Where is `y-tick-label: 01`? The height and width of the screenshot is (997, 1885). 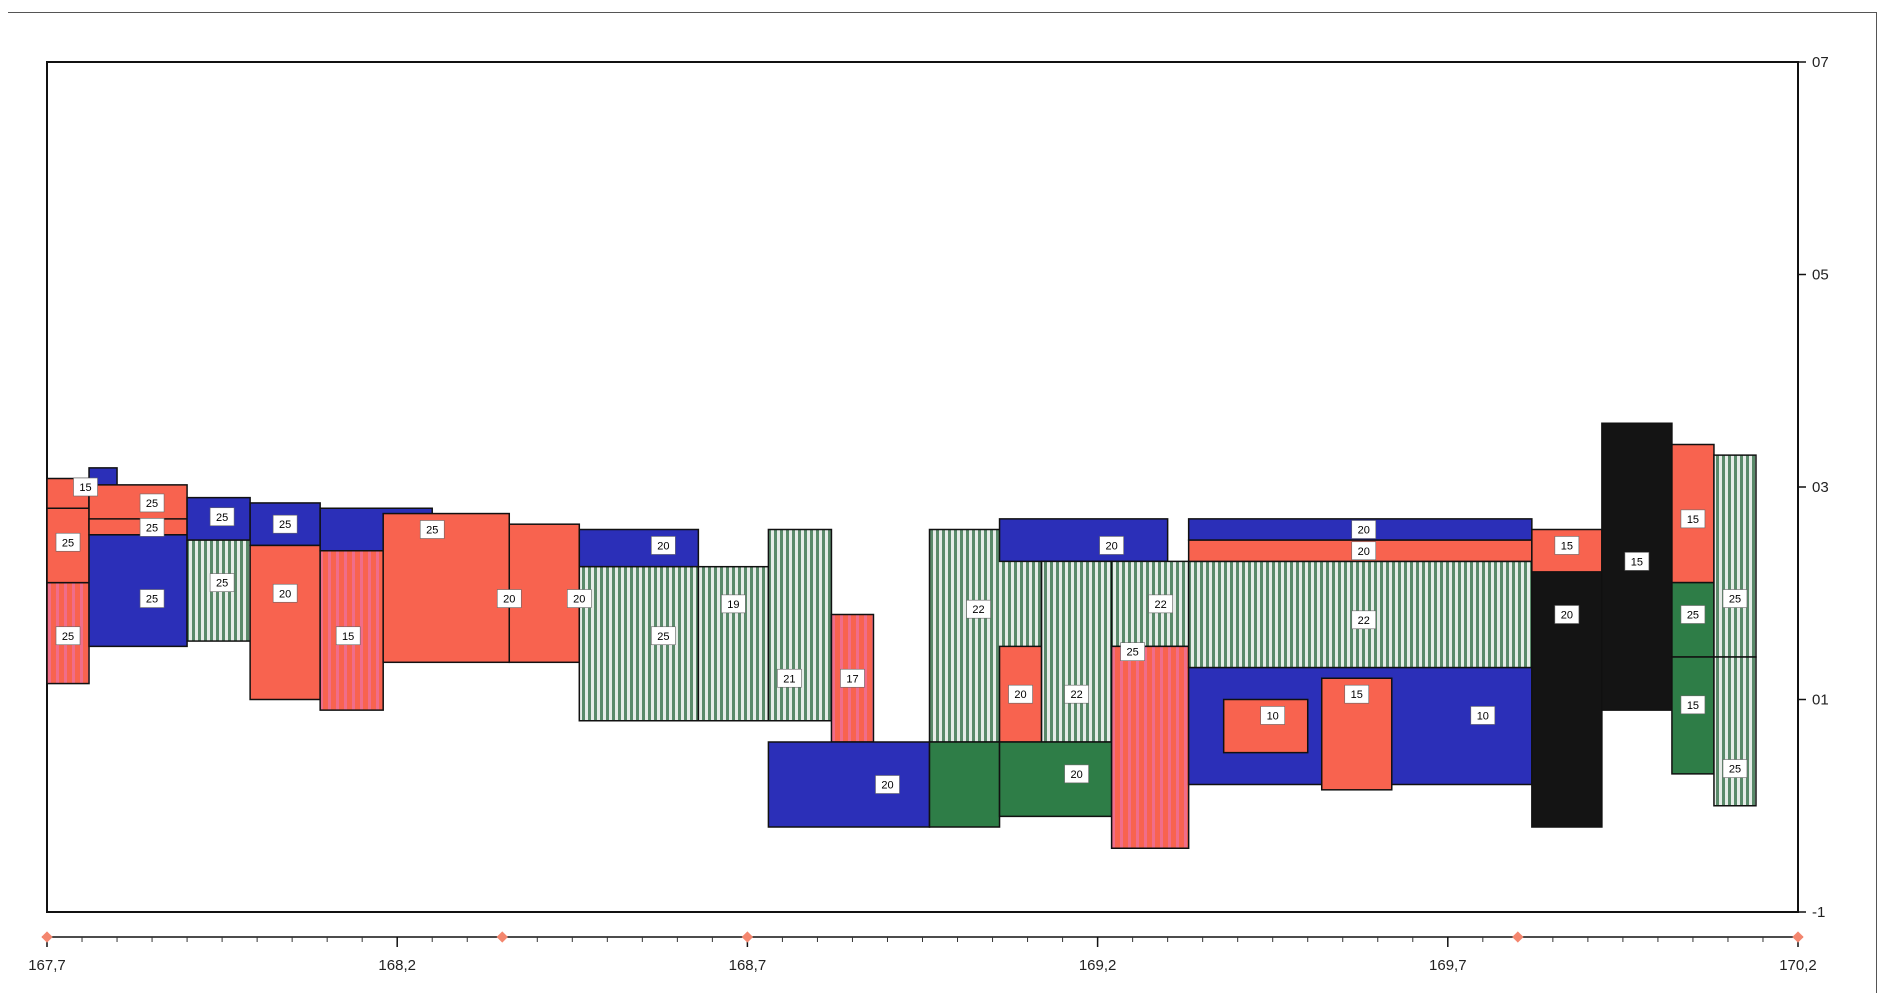 y-tick-label: 01 is located at coordinates (1820, 700).